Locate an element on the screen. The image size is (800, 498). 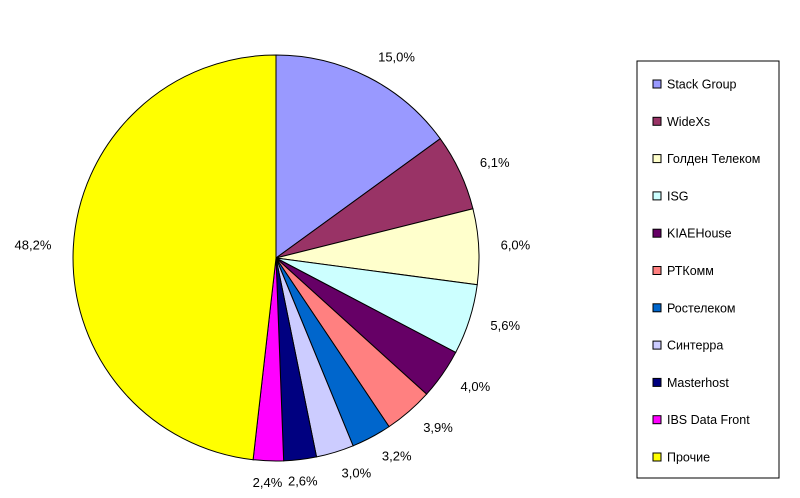
legend-swatch-masterhost is located at coordinates (657, 382).